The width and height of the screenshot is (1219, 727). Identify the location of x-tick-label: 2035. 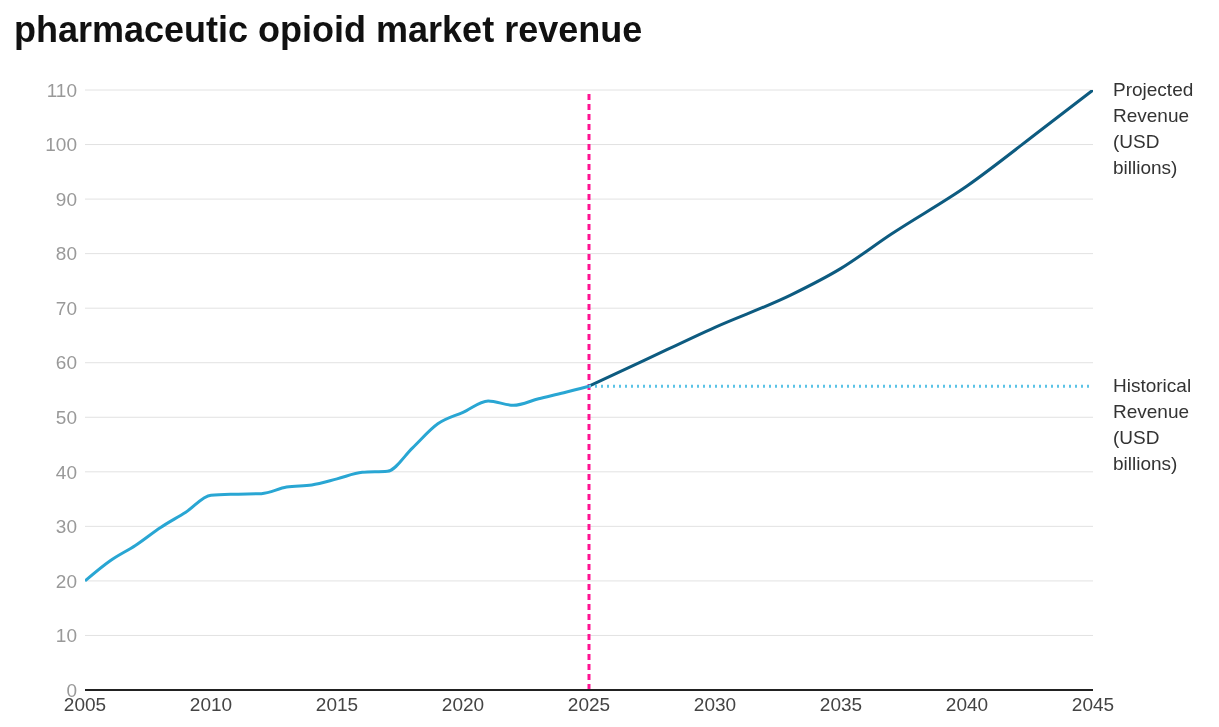
(841, 705).